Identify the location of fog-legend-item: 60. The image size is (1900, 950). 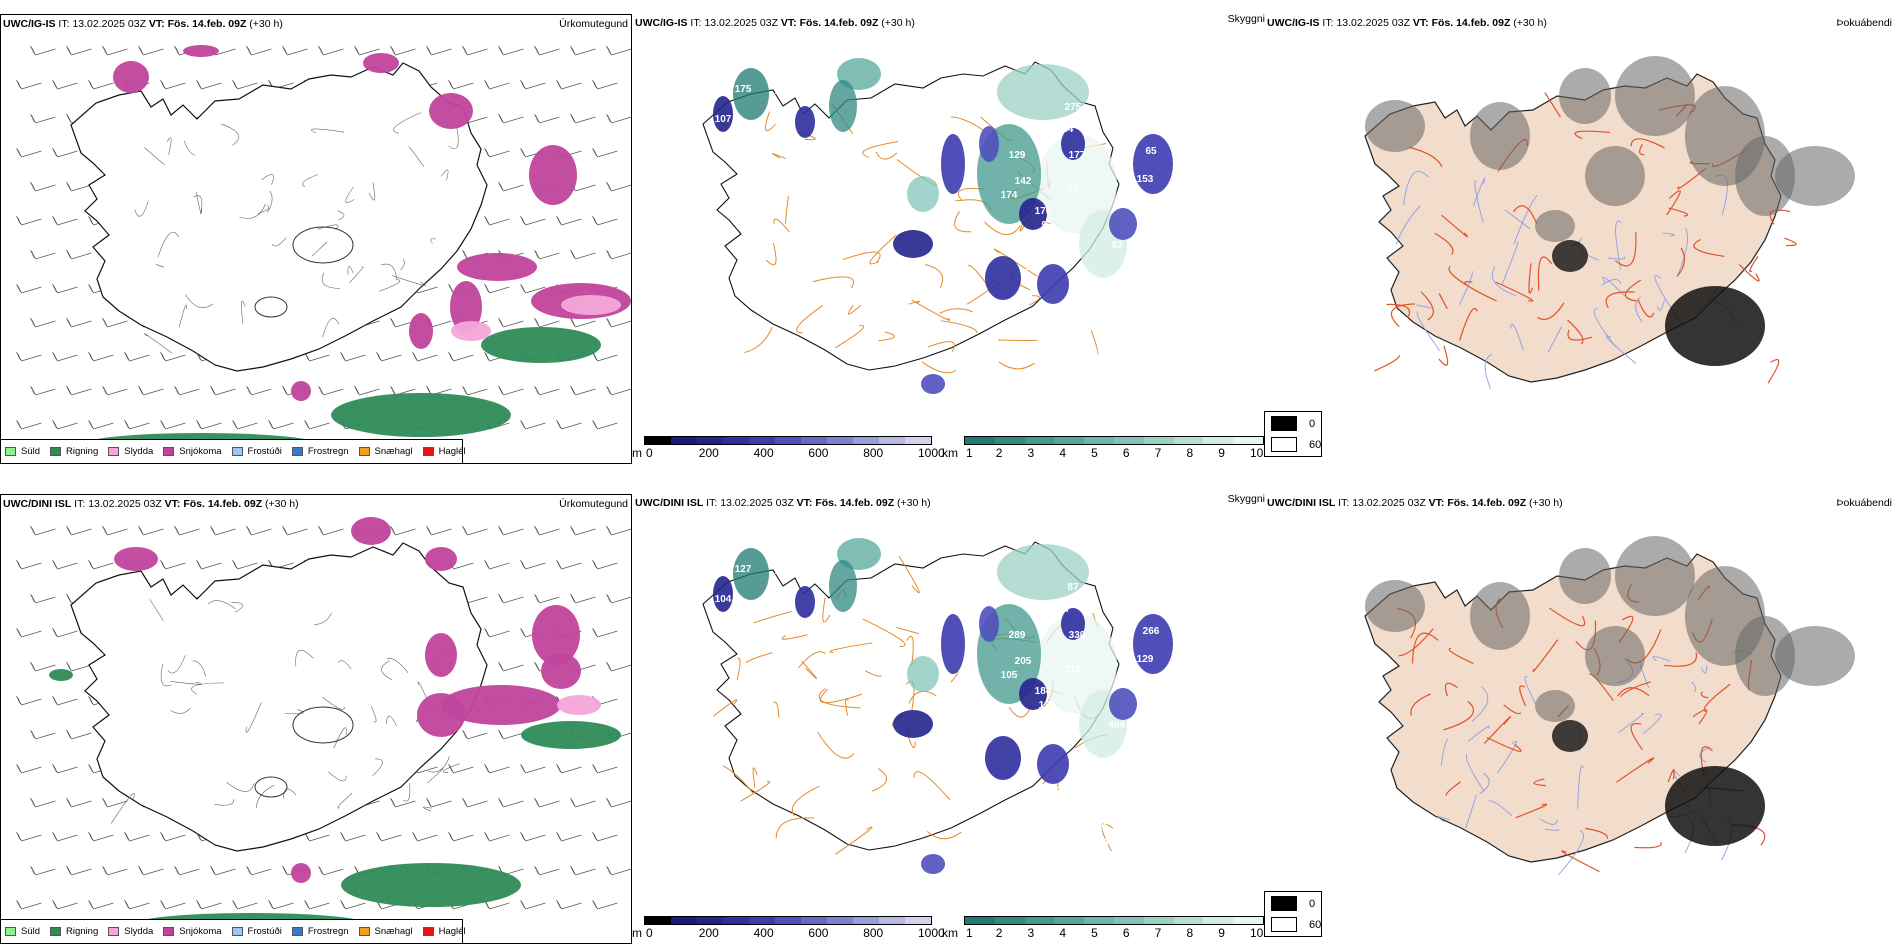
(1296, 924).